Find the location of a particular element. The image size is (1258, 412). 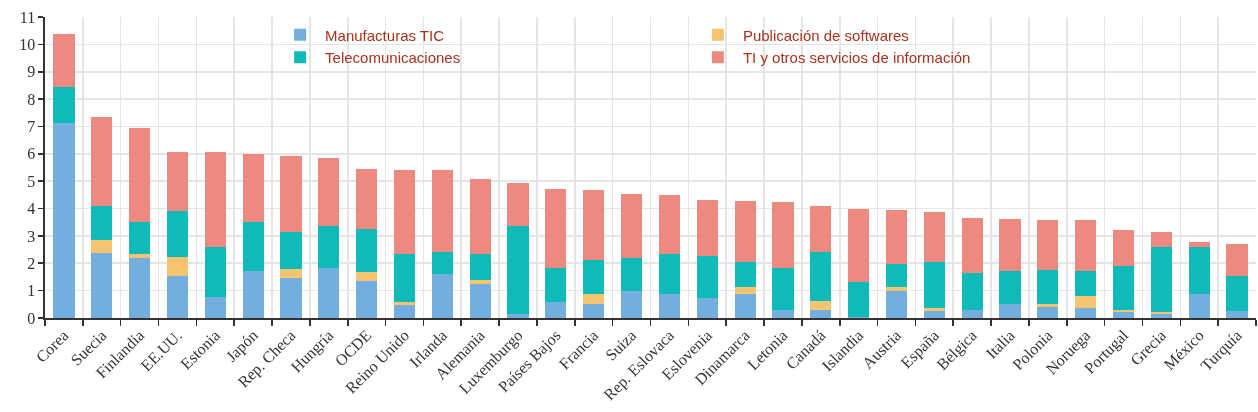

y-tick-label: 10 is located at coordinates (27, 44).